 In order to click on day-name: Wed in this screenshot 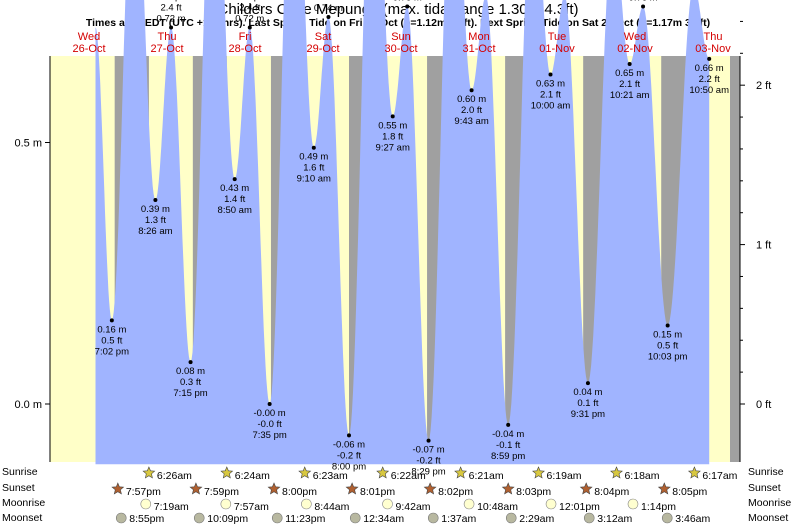, I will do `click(635, 37)`.